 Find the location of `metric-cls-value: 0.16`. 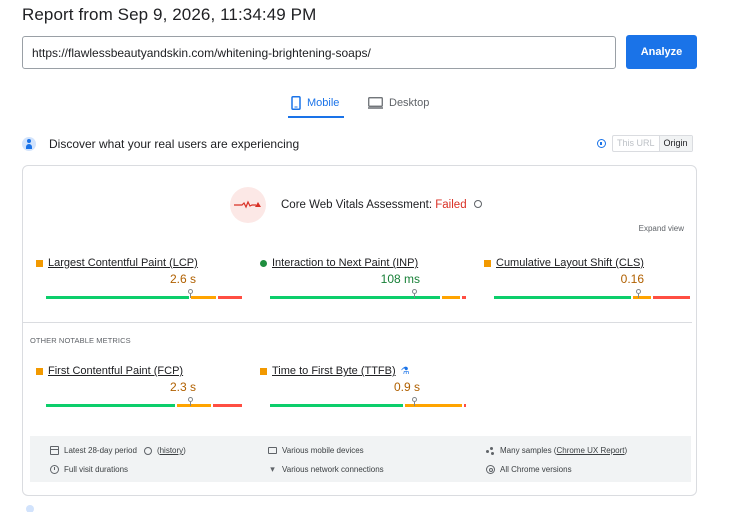

metric-cls-value: 0.16 is located at coordinates (632, 279).